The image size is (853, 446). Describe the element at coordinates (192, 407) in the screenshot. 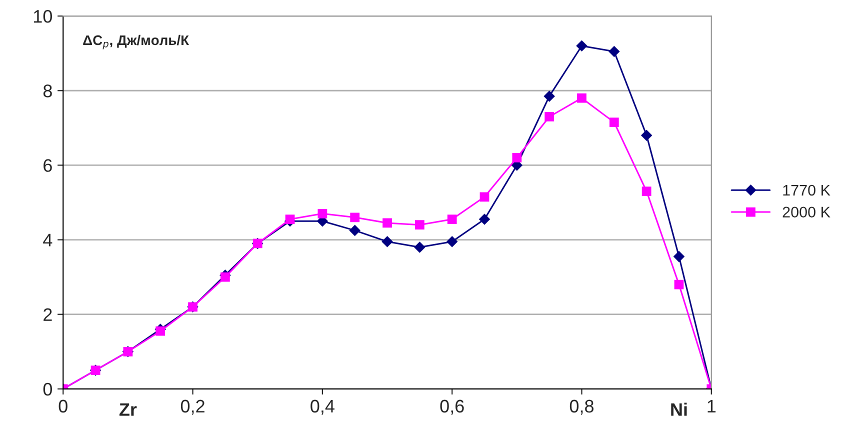

I see `x-tick-label: 0,2` at that location.